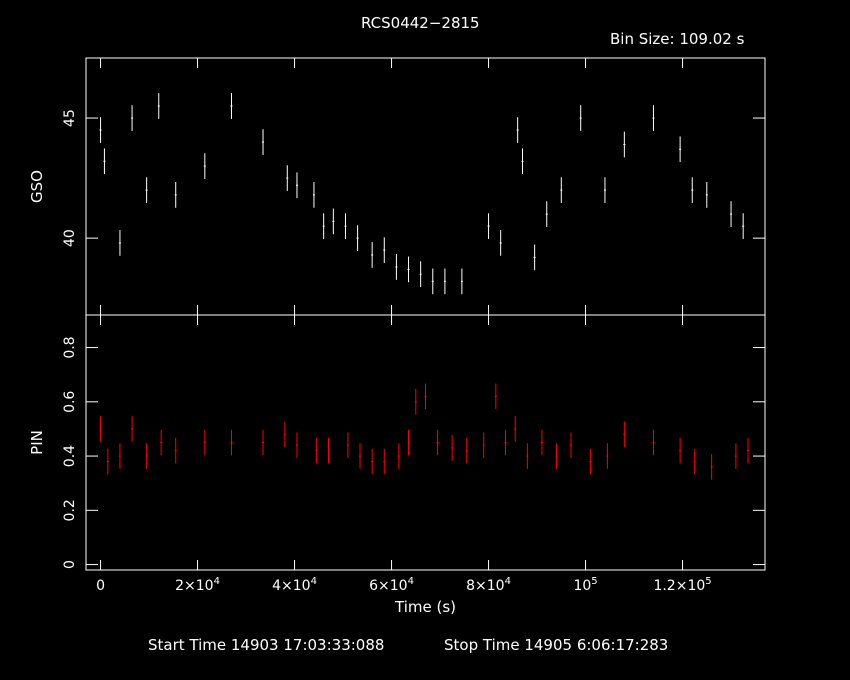 Image resolution: width=850 pixels, height=680 pixels. I want to click on time-tick-label: 105, so click(585, 585).